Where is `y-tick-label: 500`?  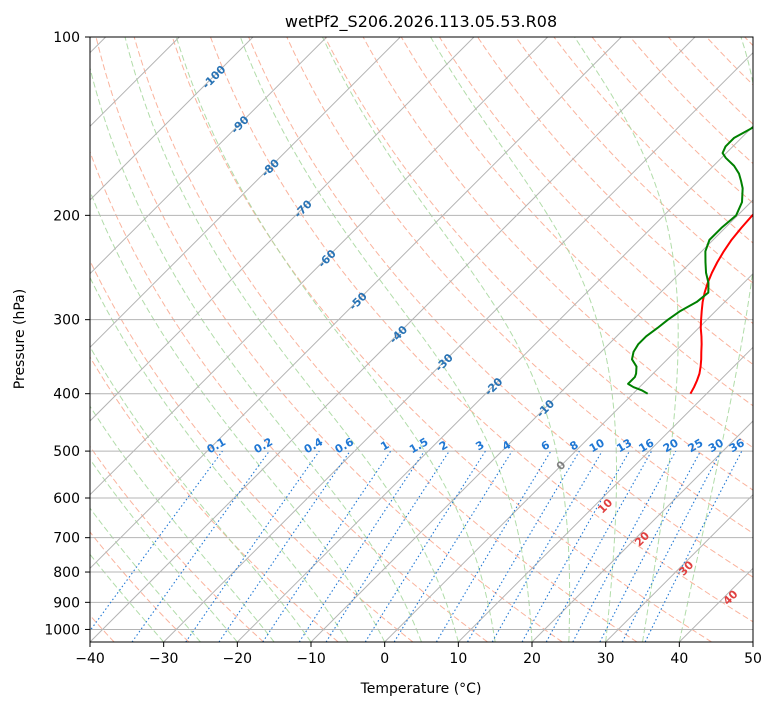
y-tick-label: 500 is located at coordinates (66, 452).